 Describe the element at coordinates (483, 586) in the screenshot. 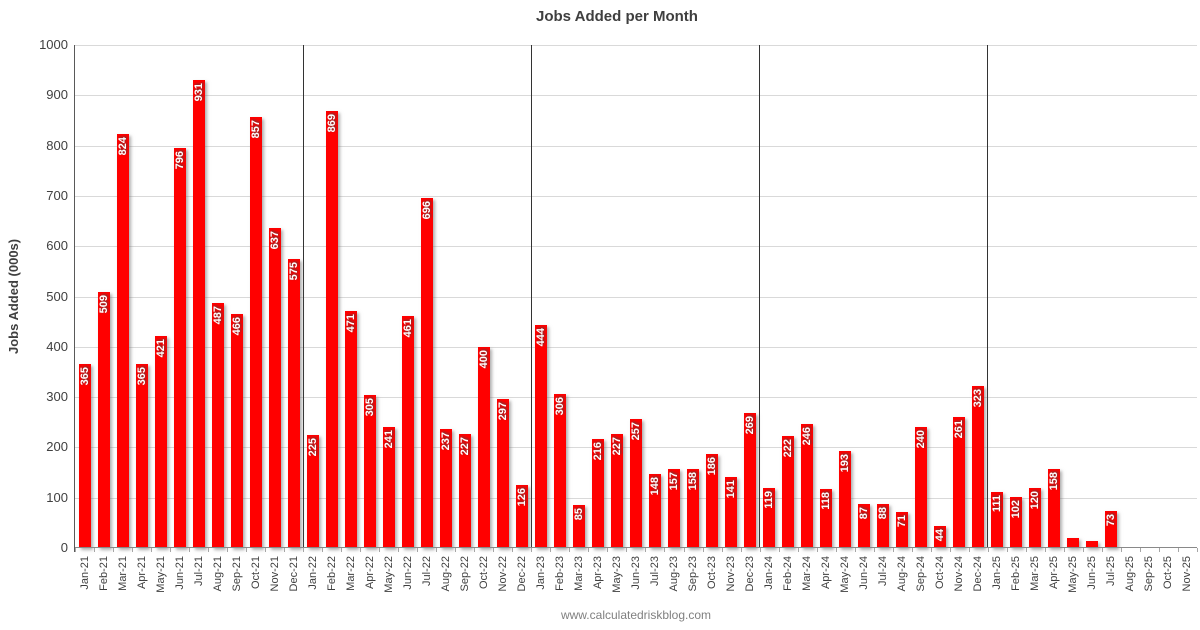

I see `x-label-cell: Oct-22` at that location.